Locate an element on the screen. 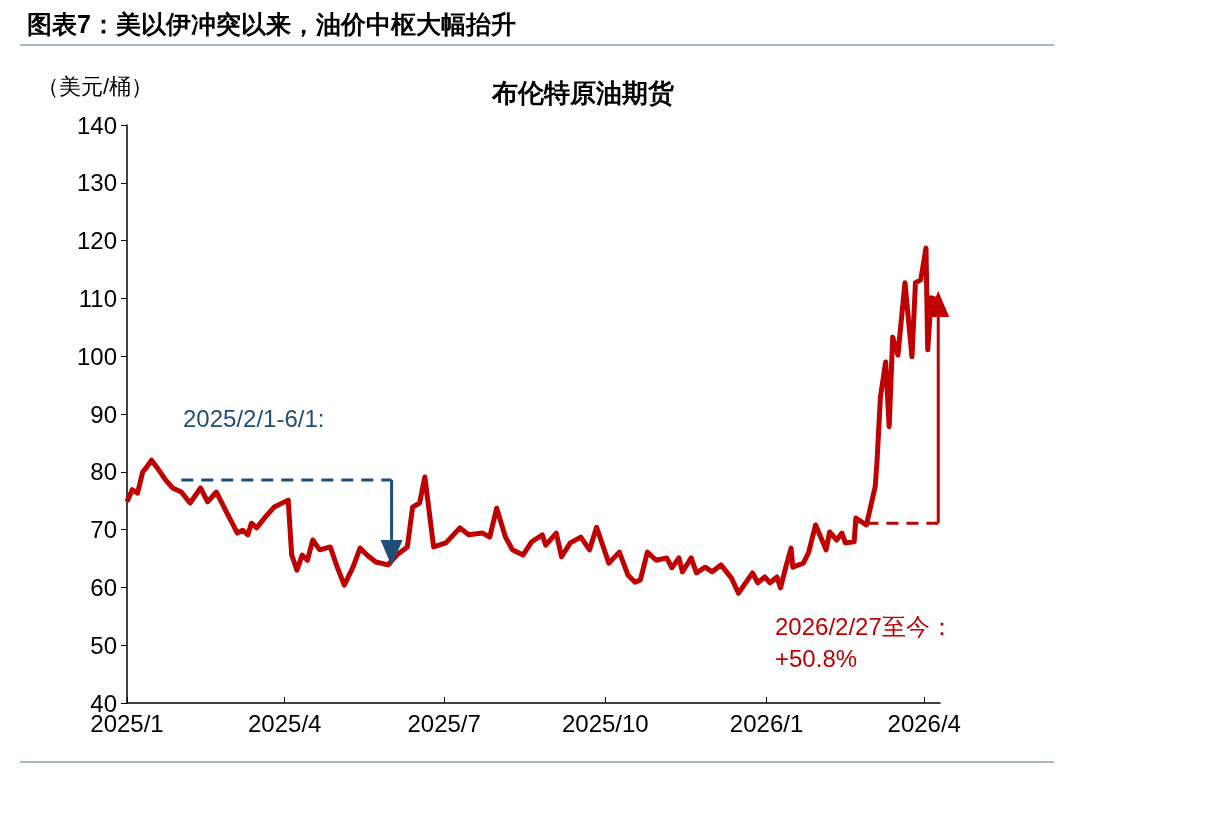 This screenshot has height=816, width=1206. chart-title: 图表7：美以伊冲突以来，油价中枢大幅抬升 is located at coordinates (271, 23).